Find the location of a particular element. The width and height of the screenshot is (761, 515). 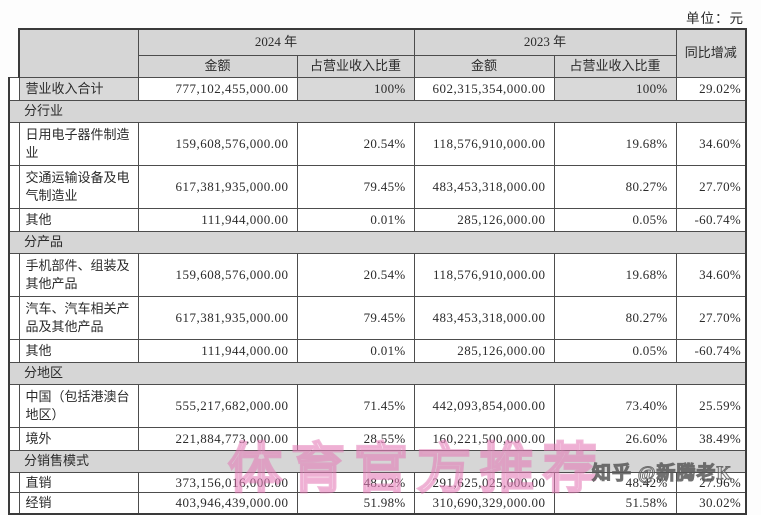

header-ratio-2023: 占营业收入比重 is located at coordinates (615, 66).